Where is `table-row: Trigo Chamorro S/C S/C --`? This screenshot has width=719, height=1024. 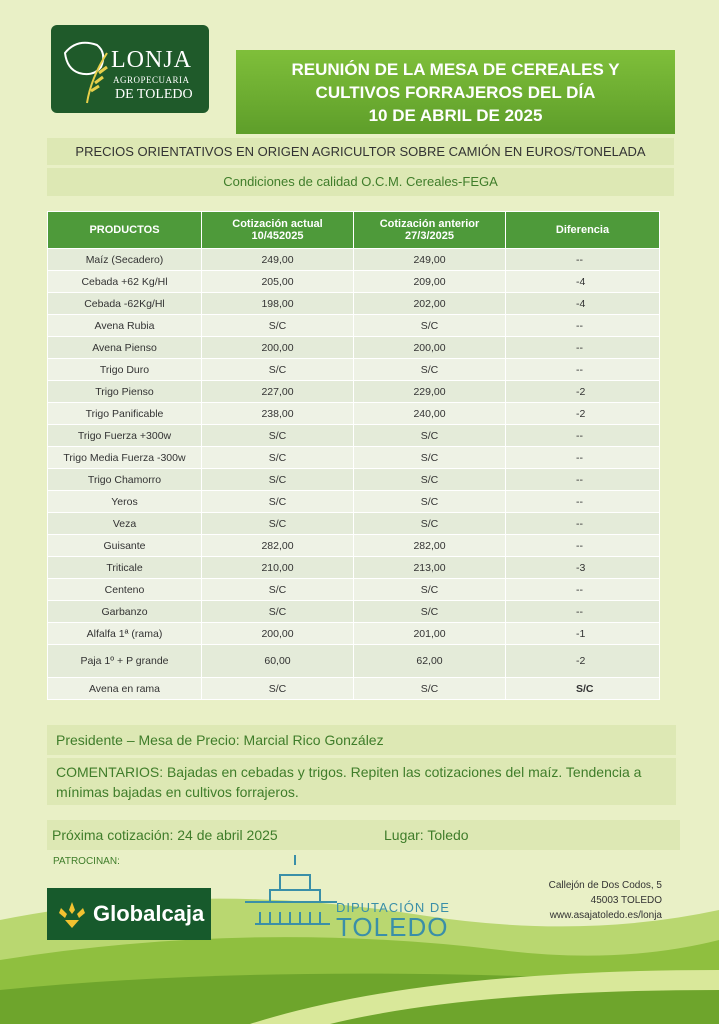 table-row: Trigo Chamorro S/C S/C -- is located at coordinates (353, 479).